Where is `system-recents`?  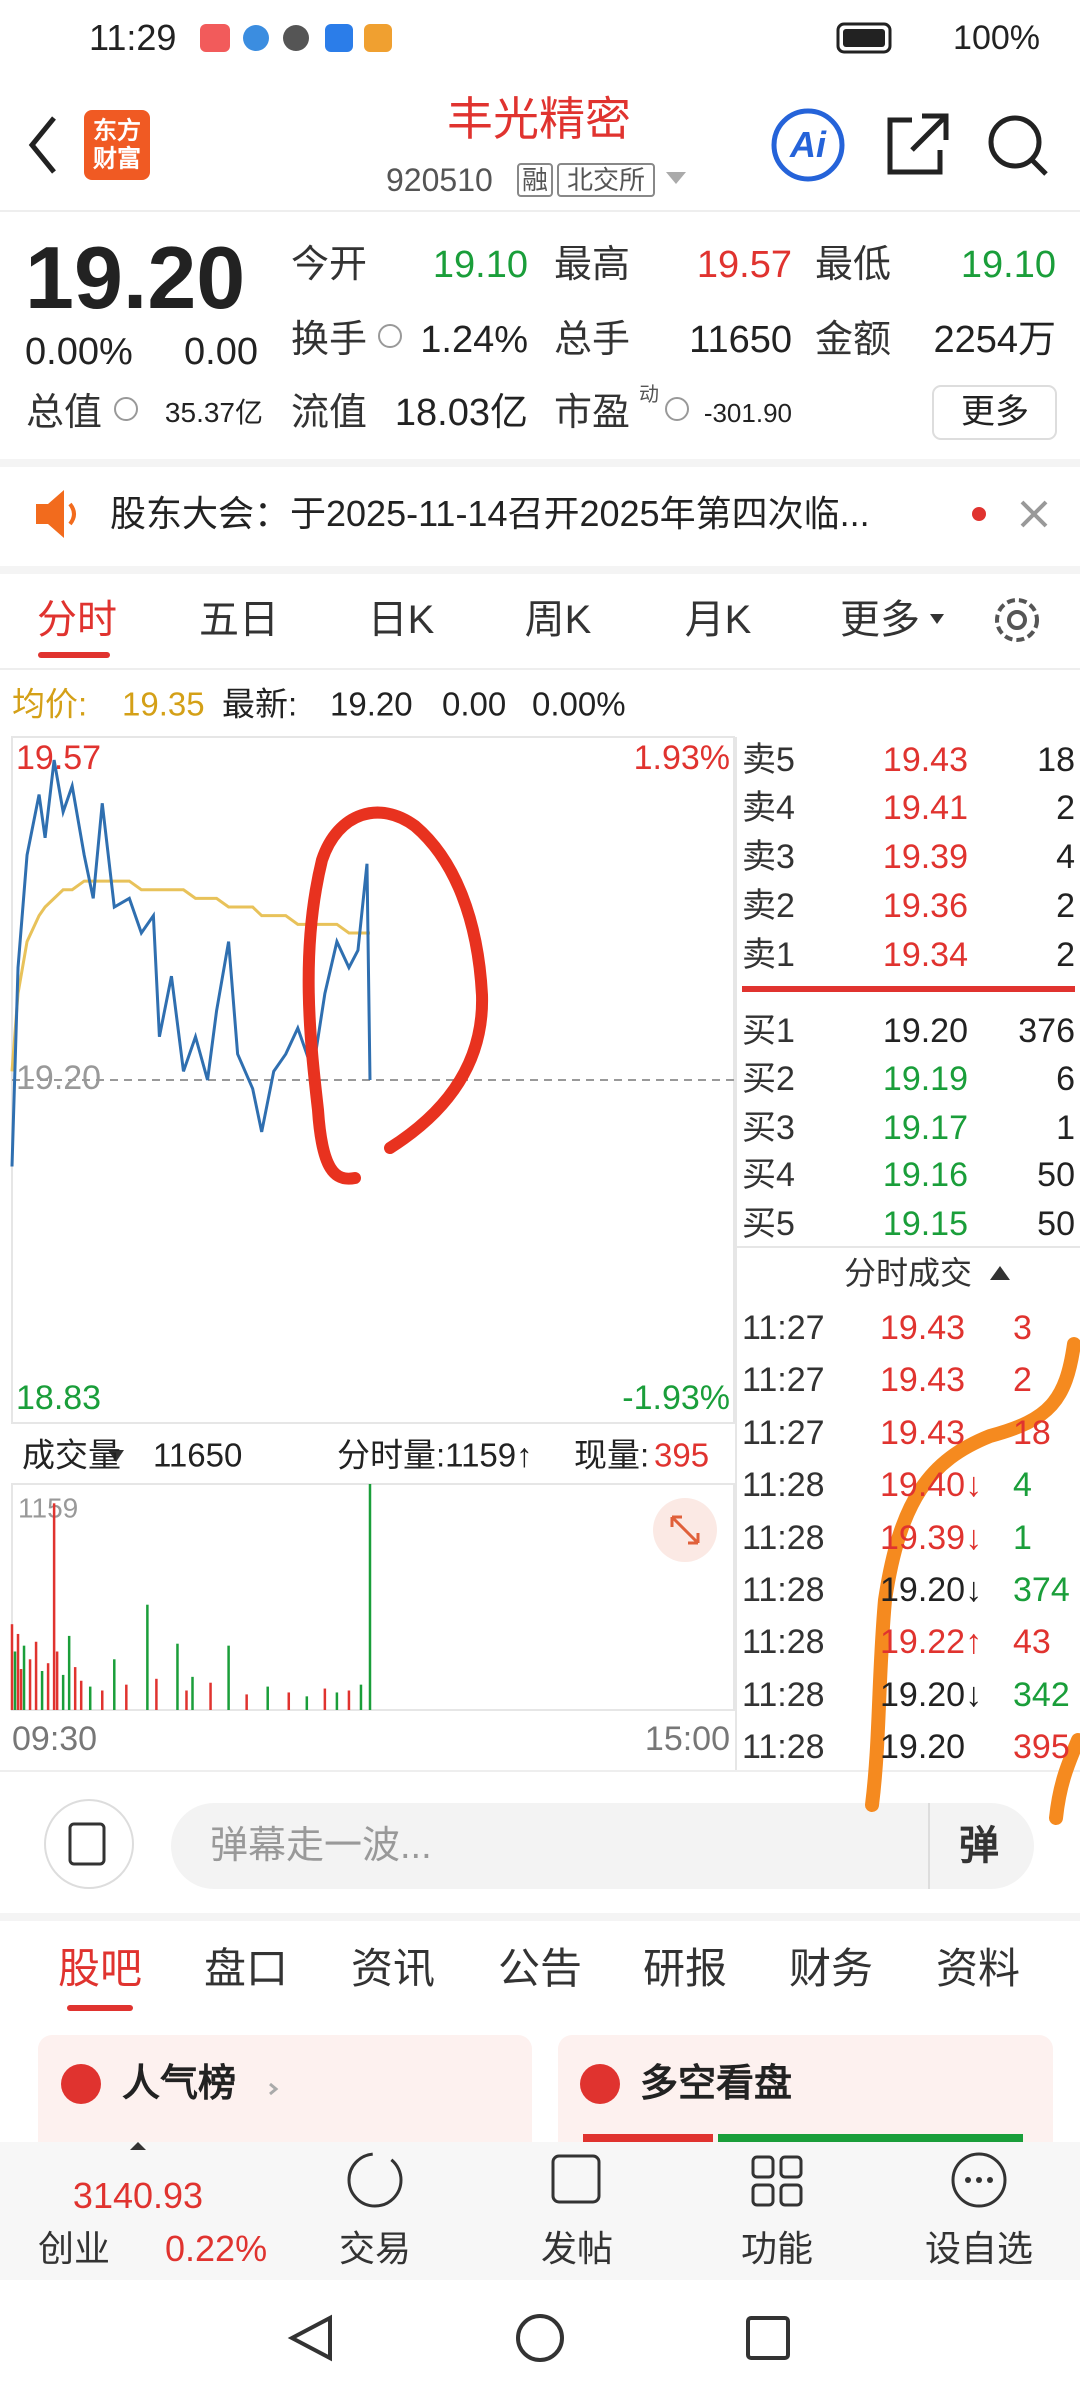 system-recents is located at coordinates (768, 2338).